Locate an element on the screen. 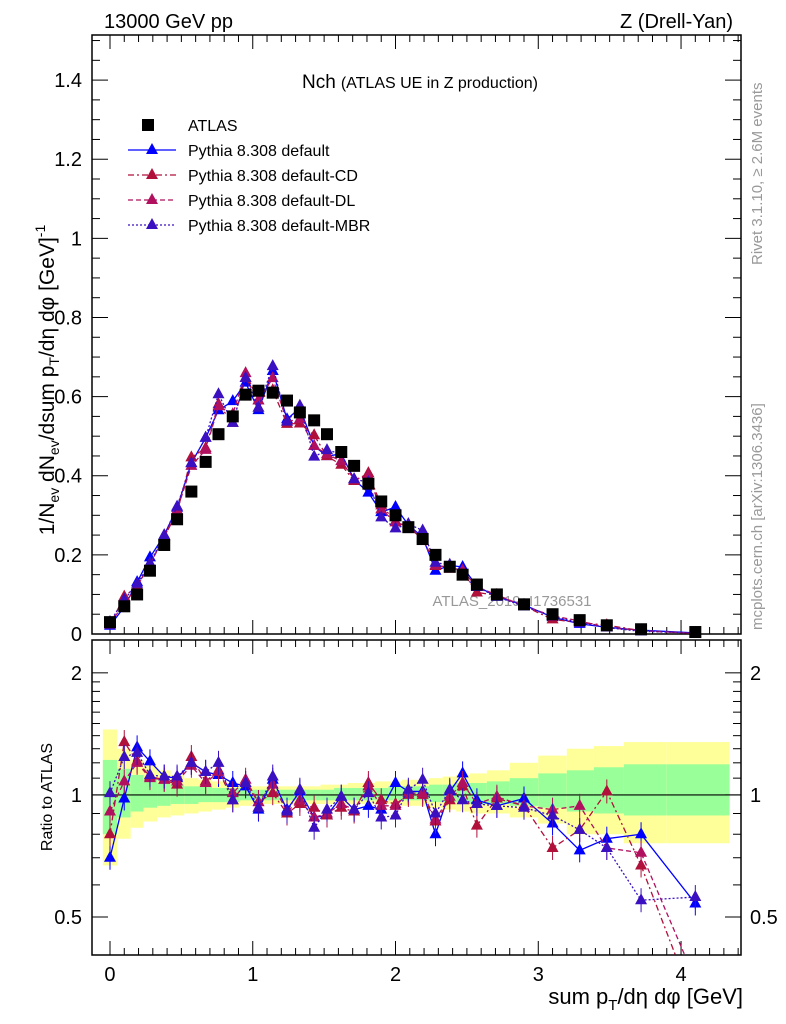 The image size is (786, 1024). legend-label: Pythia 8.308 default is located at coordinates (259, 151).